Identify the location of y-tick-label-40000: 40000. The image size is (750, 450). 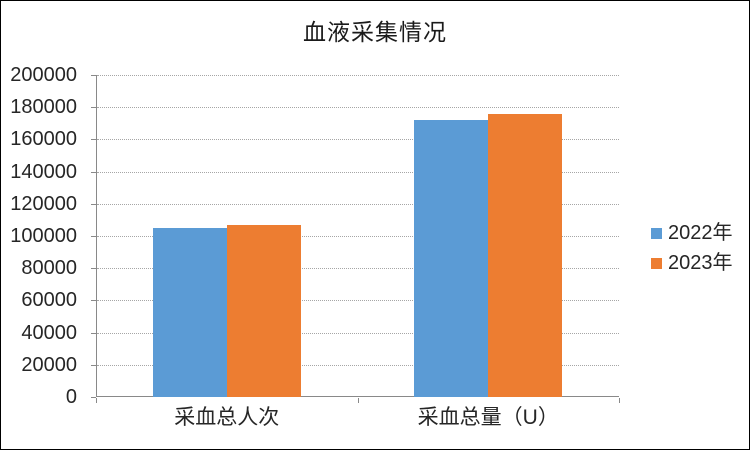
(49, 332).